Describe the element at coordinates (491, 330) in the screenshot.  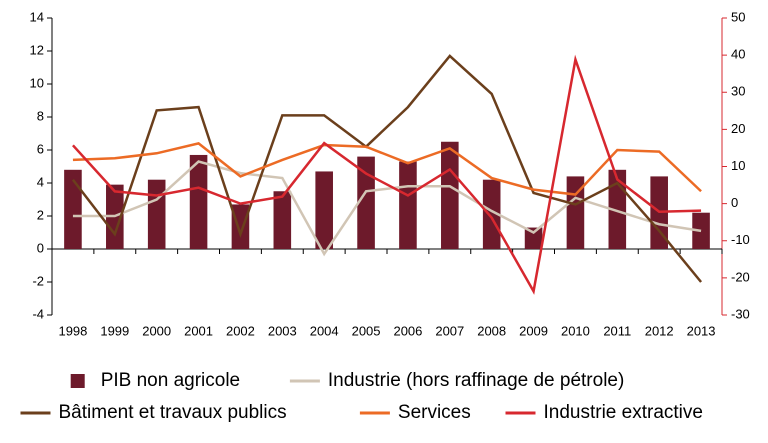
I see `x-tick-label: 2008` at that location.